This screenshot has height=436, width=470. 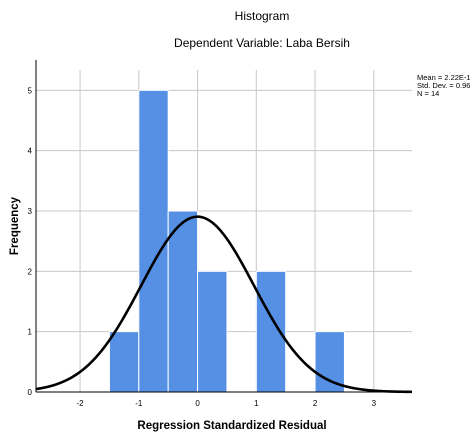 I want to click on y-tick-label: 0, so click(x=30, y=392).